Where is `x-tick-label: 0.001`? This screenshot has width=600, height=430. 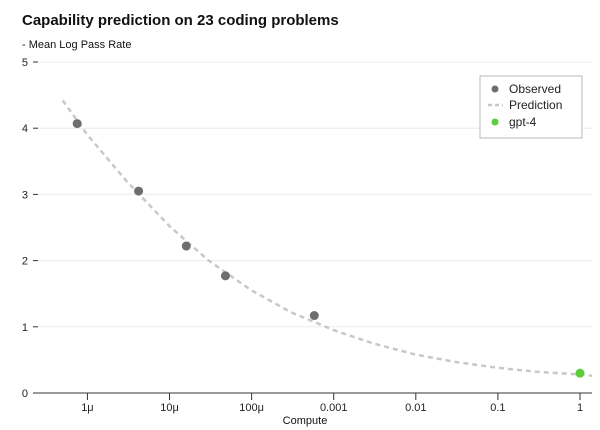
x-tick-label: 0.001 is located at coordinates (334, 408).